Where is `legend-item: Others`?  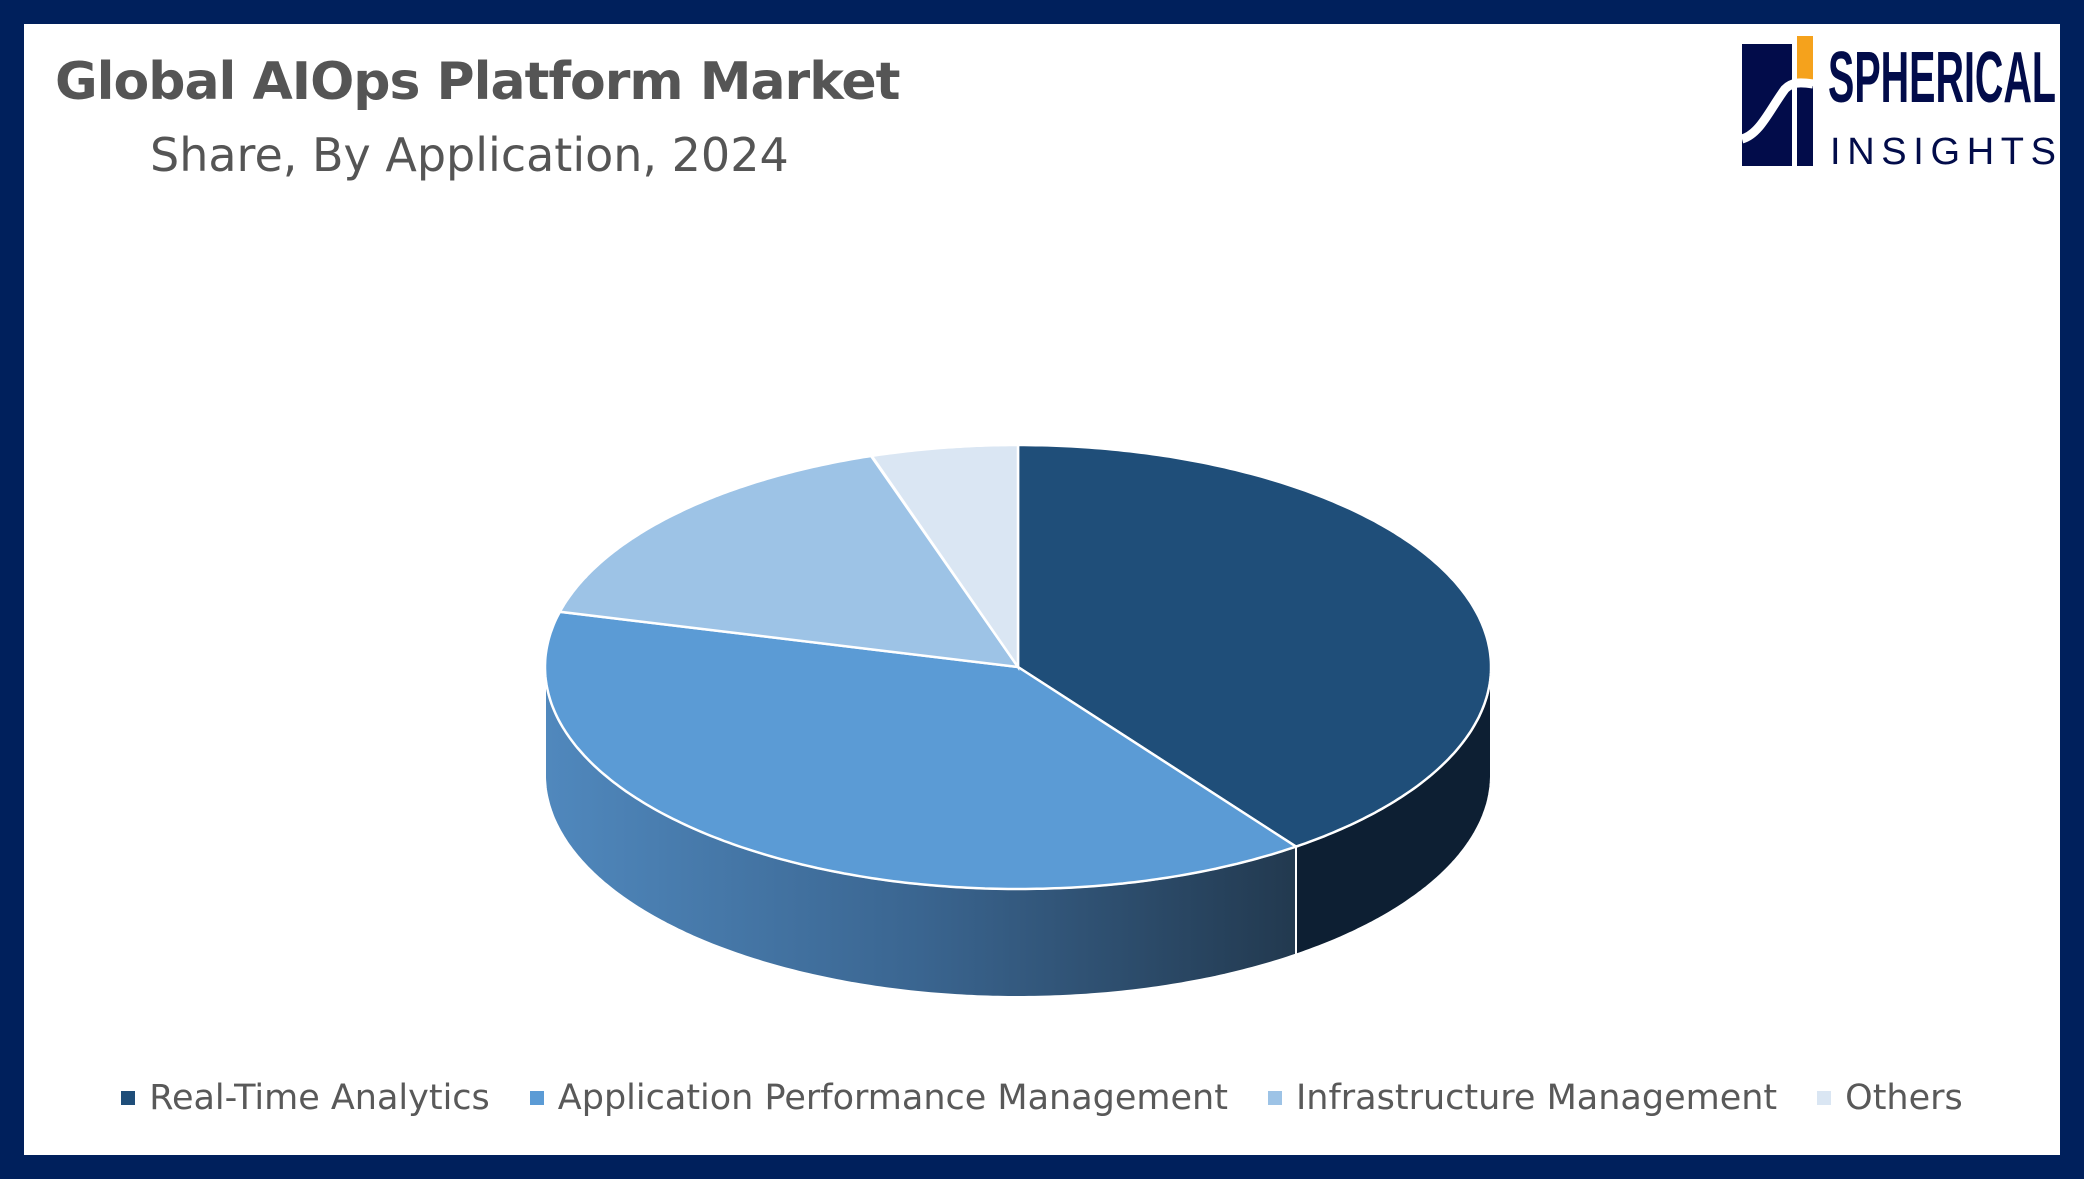
legend-item: Others is located at coordinates (1890, 1098).